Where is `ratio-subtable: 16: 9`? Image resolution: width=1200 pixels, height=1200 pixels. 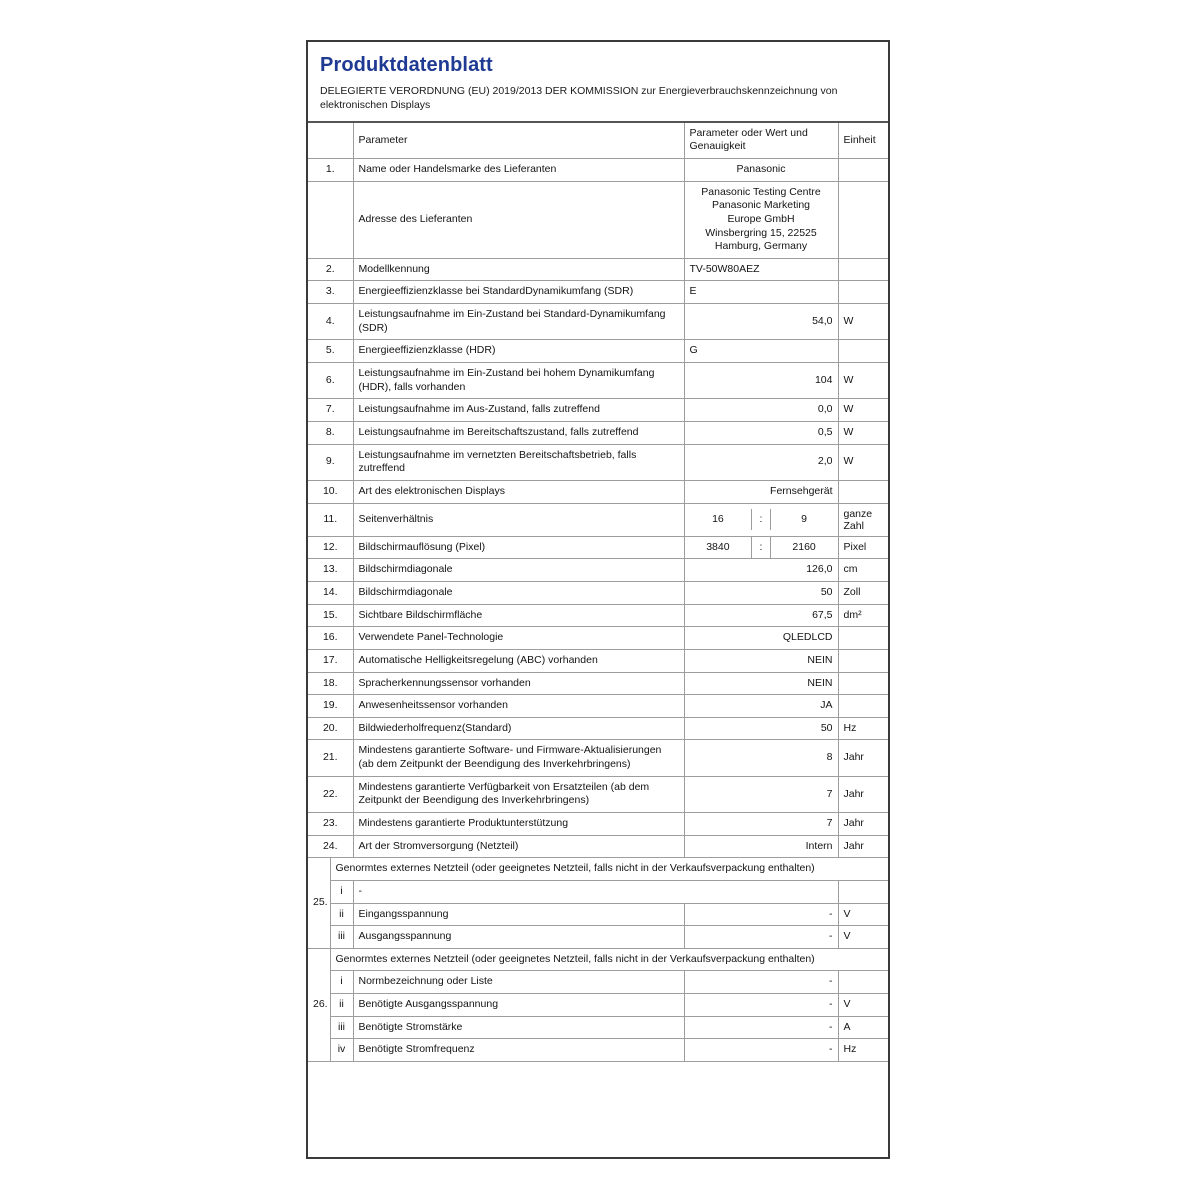
ratio-subtable: 16: 9 is located at coordinates (761, 519).